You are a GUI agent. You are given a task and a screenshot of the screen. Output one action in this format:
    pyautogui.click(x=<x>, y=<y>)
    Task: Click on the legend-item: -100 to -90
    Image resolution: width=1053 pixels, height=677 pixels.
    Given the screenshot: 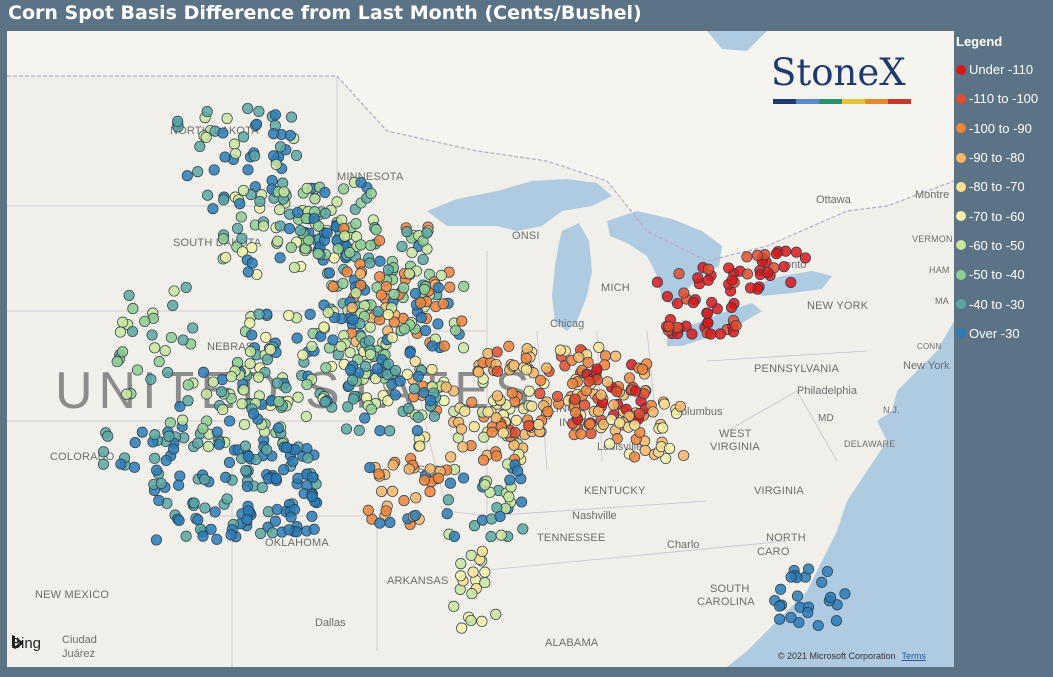 What is the action you would take?
    pyautogui.click(x=1004, y=128)
    